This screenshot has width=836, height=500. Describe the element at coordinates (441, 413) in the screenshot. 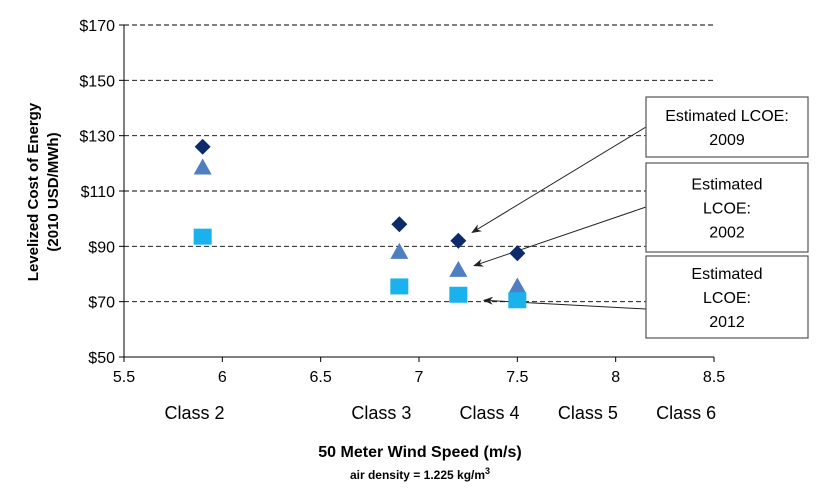

I see `wind-class-labels: Class 2 Class 3 Class 4 Class 5 Class 6` at that location.